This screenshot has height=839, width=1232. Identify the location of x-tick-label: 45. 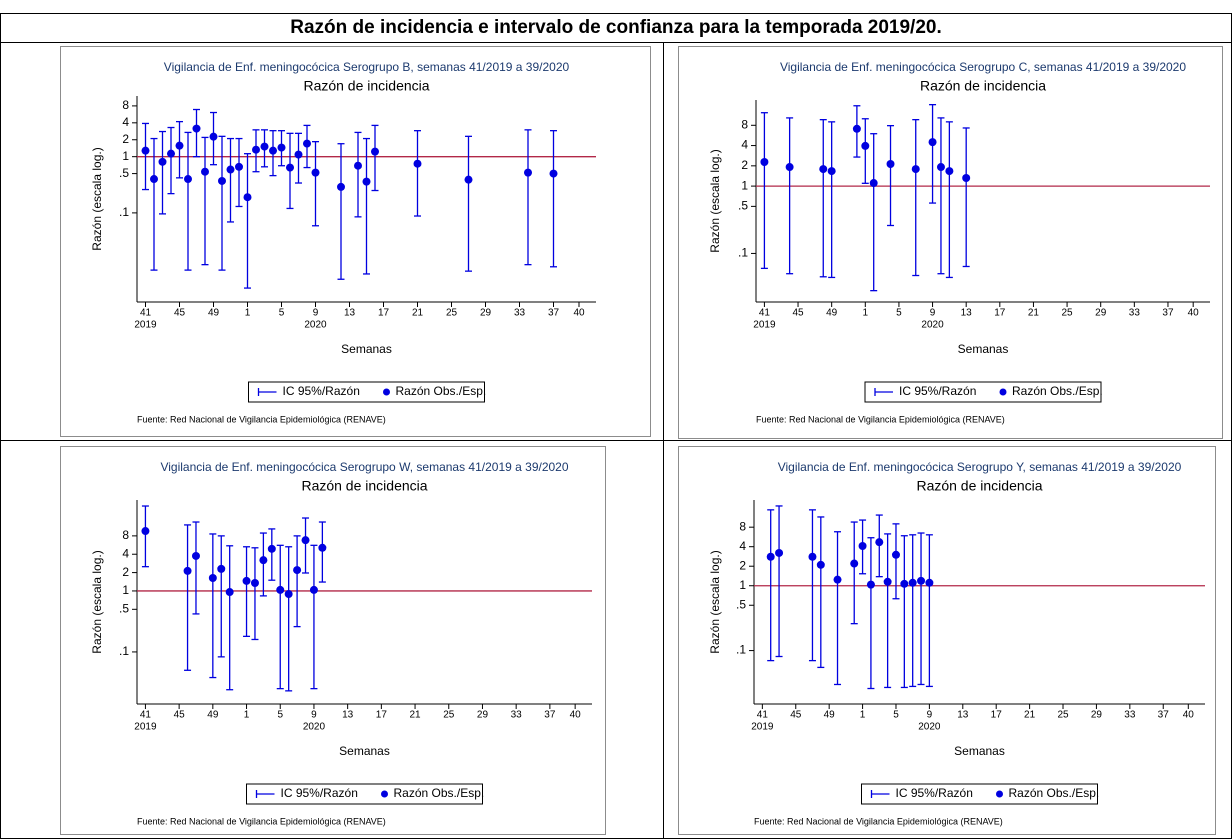
(798, 313).